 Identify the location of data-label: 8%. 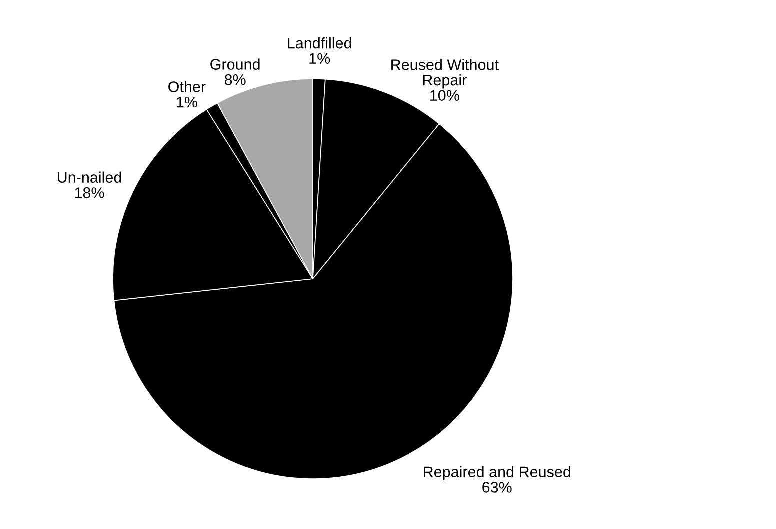
(235, 80).